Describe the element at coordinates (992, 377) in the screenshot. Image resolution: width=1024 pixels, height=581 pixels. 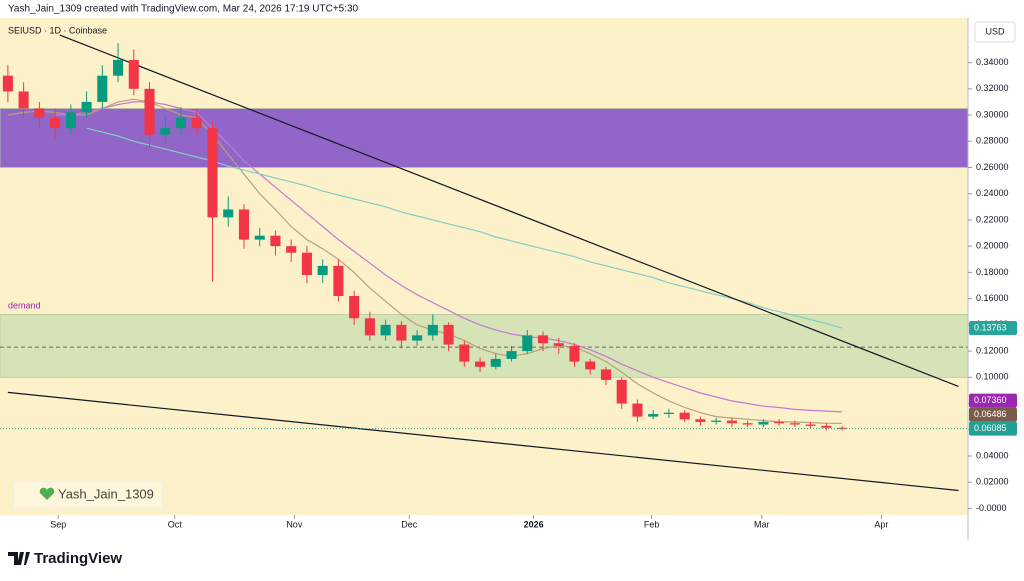
I see `y-tick-label: 0.10000` at that location.